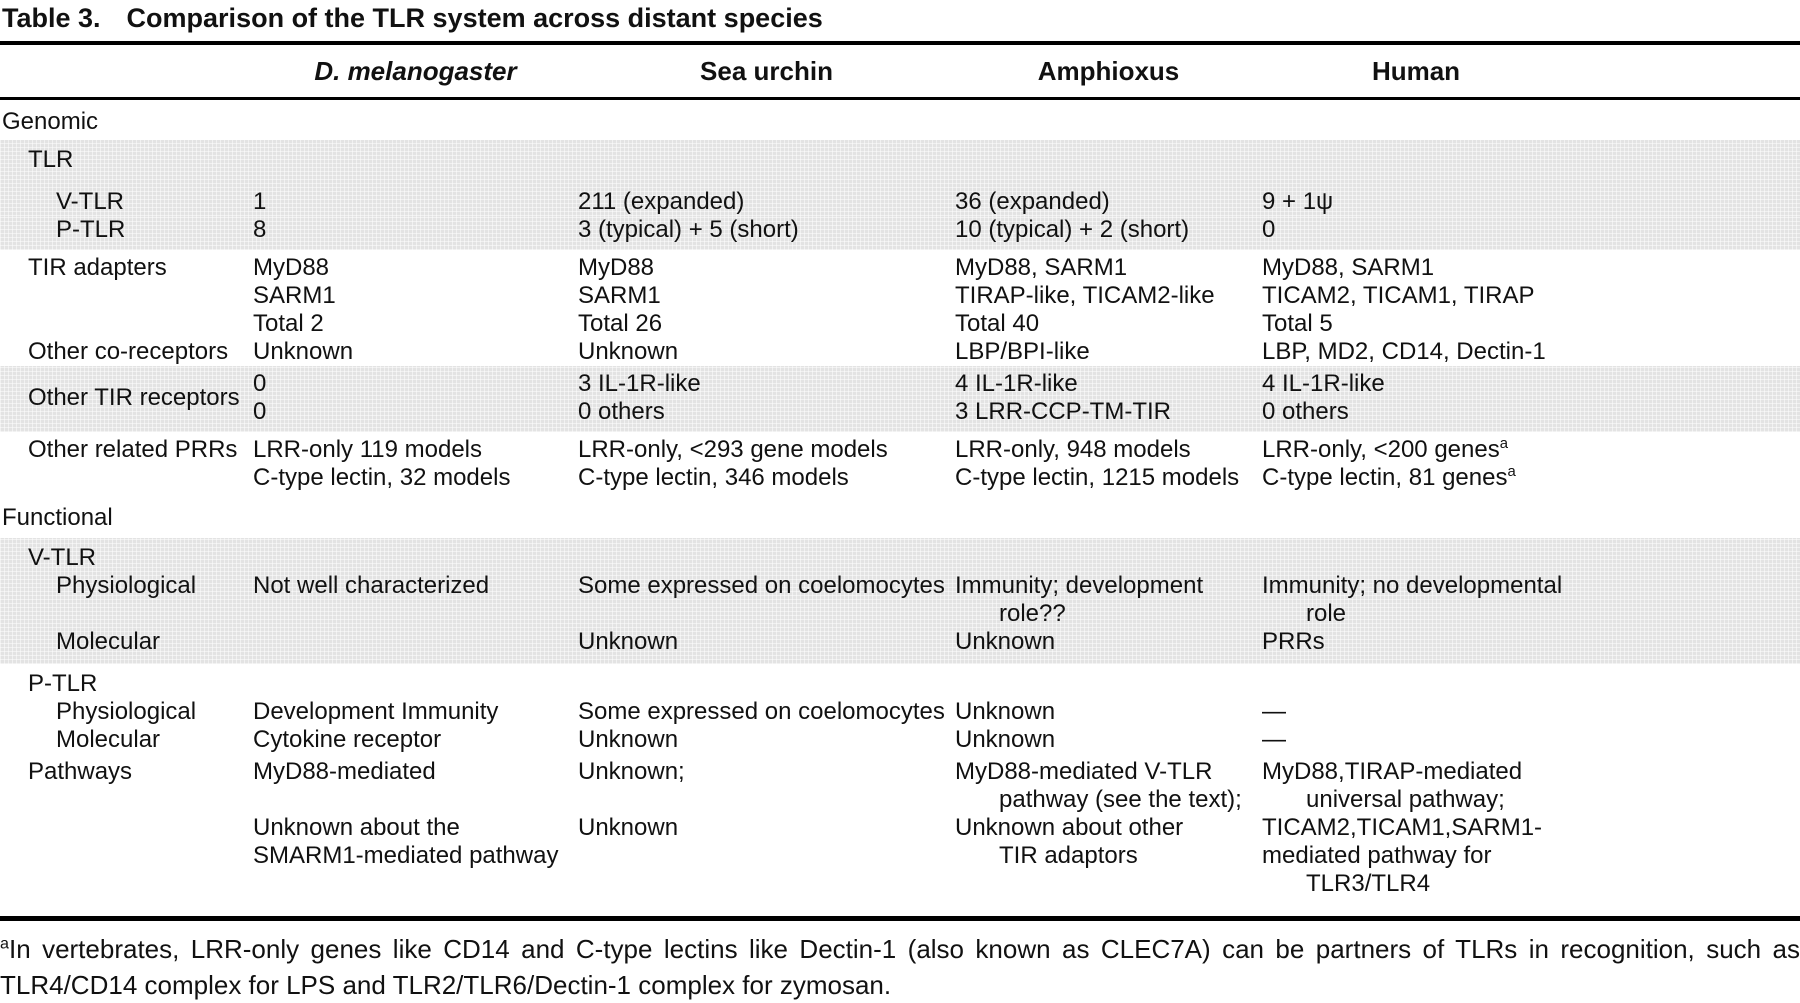 Image resolution: width=1800 pixels, height=1003 pixels. I want to click on cell-d-melanogaster: MyD88 SARM1 Total 2, so click(294, 295).